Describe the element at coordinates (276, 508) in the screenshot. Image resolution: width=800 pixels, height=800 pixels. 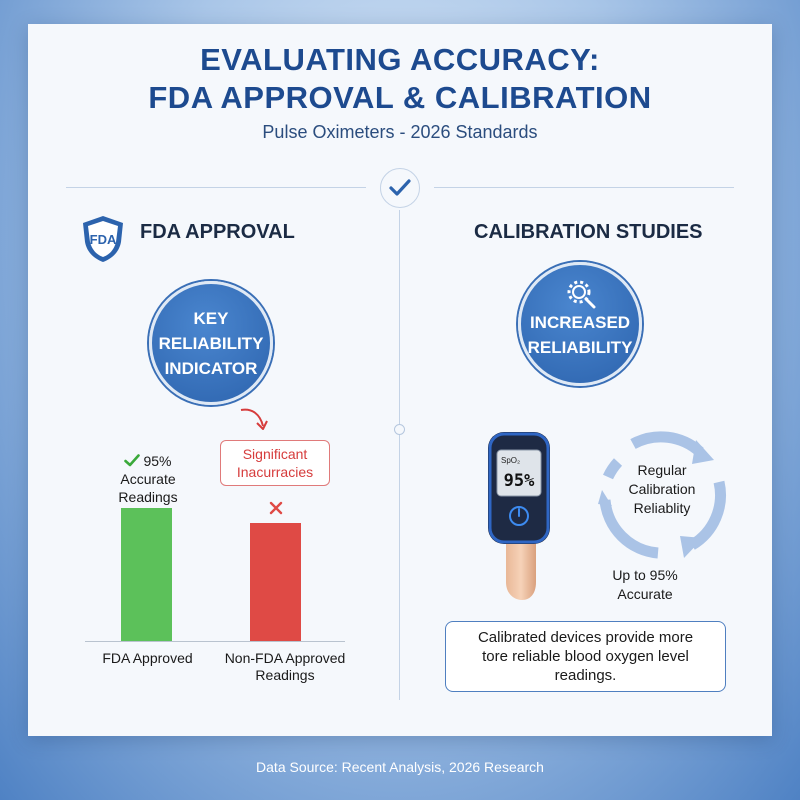
I see `x-mark-icon` at that location.